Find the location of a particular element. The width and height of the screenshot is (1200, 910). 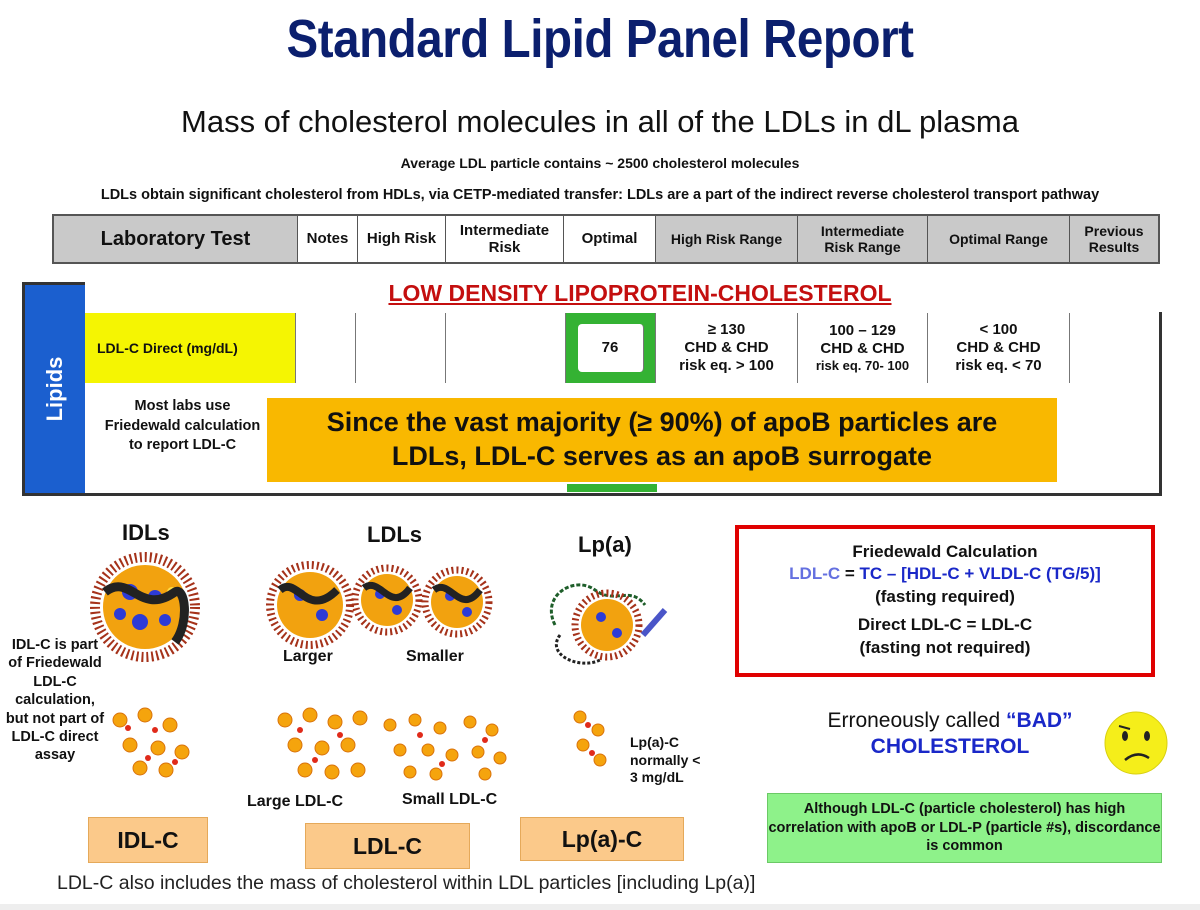

cell-intermediate-risk-range: 100 – 129 CHD & CHD risk eq. 70- 100 is located at coordinates (863, 348).